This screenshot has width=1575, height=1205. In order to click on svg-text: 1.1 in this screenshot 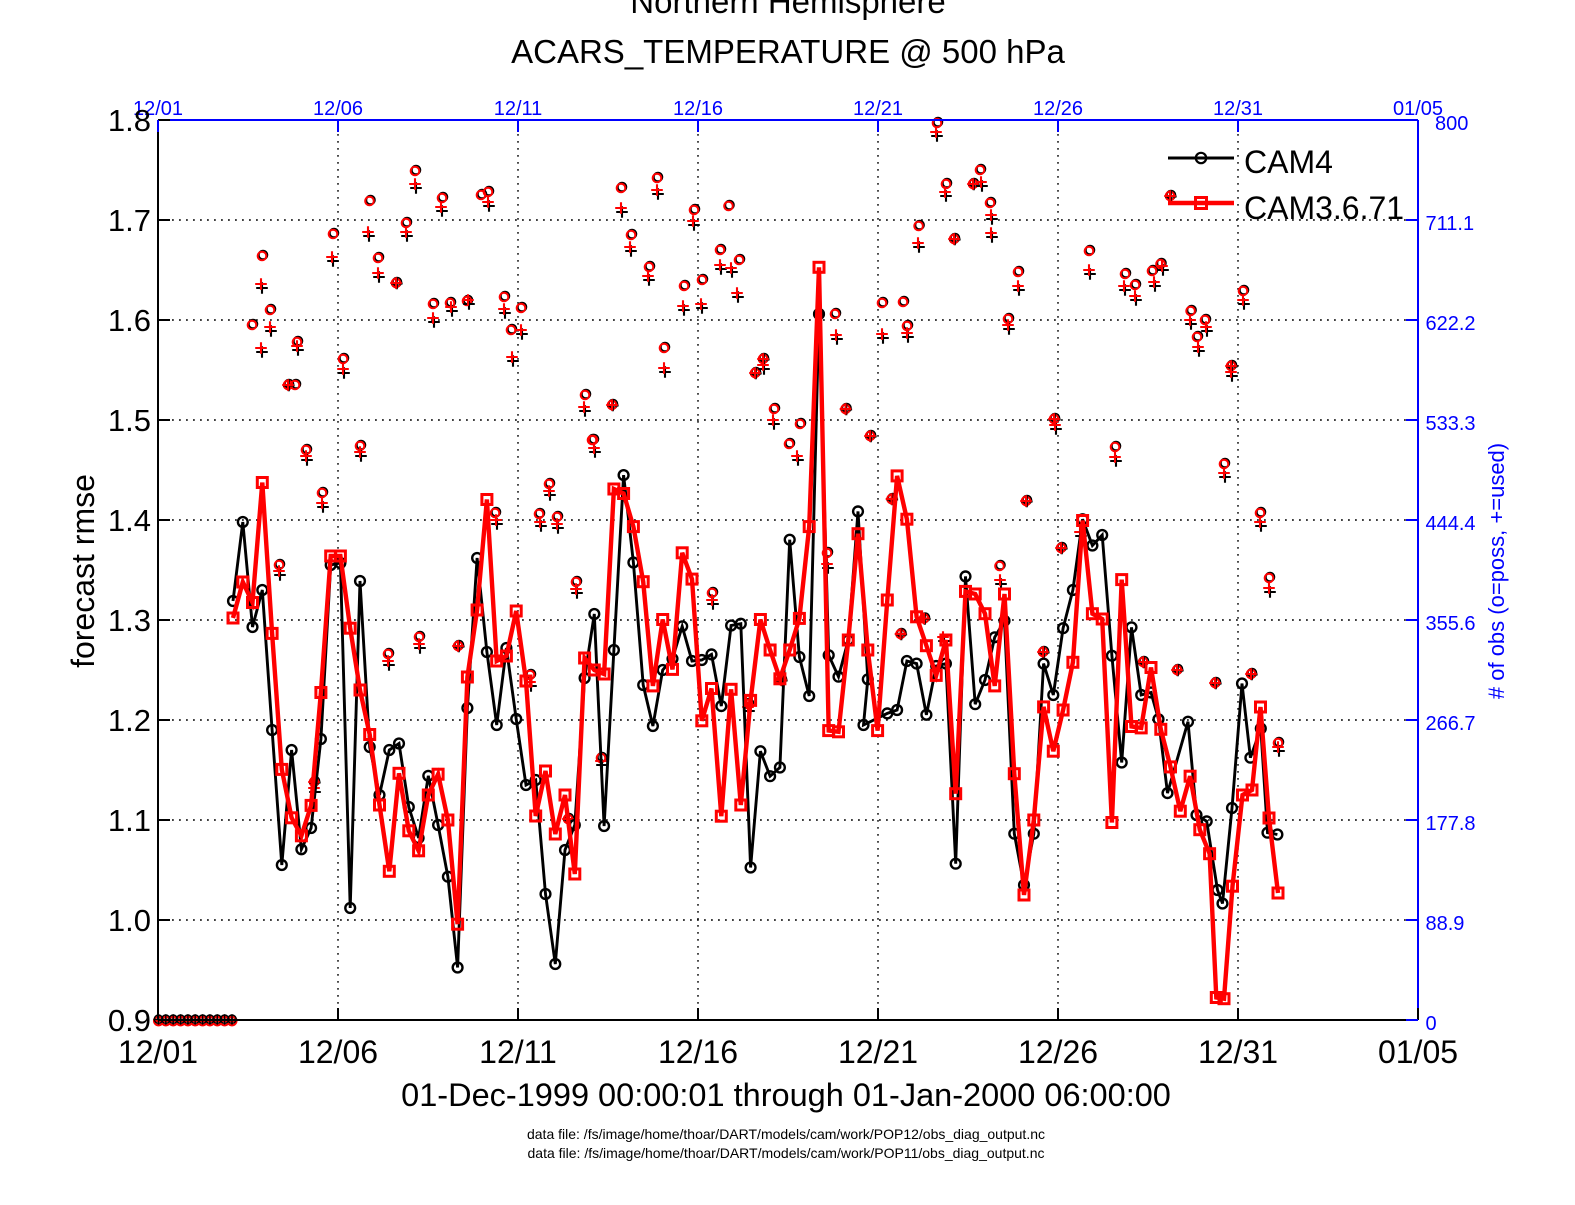, I will do `click(129, 820)`.